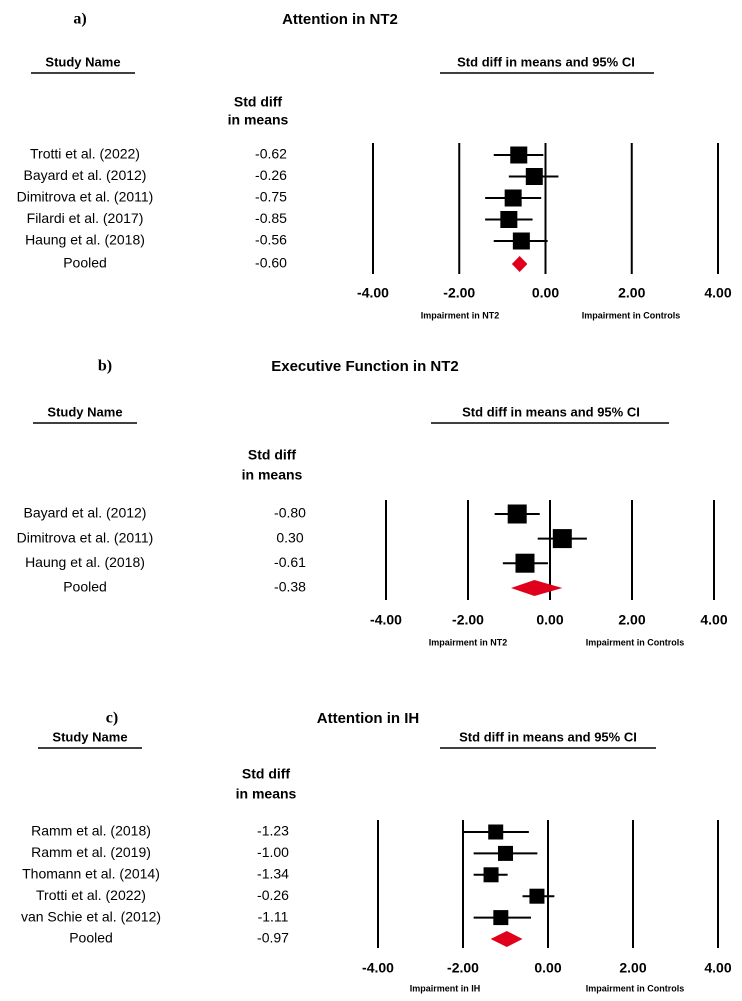 The width and height of the screenshot is (742, 1001). What do you see at coordinates (271, 263) in the screenshot?
I see `pooled-effect-value: -0.60` at bounding box center [271, 263].